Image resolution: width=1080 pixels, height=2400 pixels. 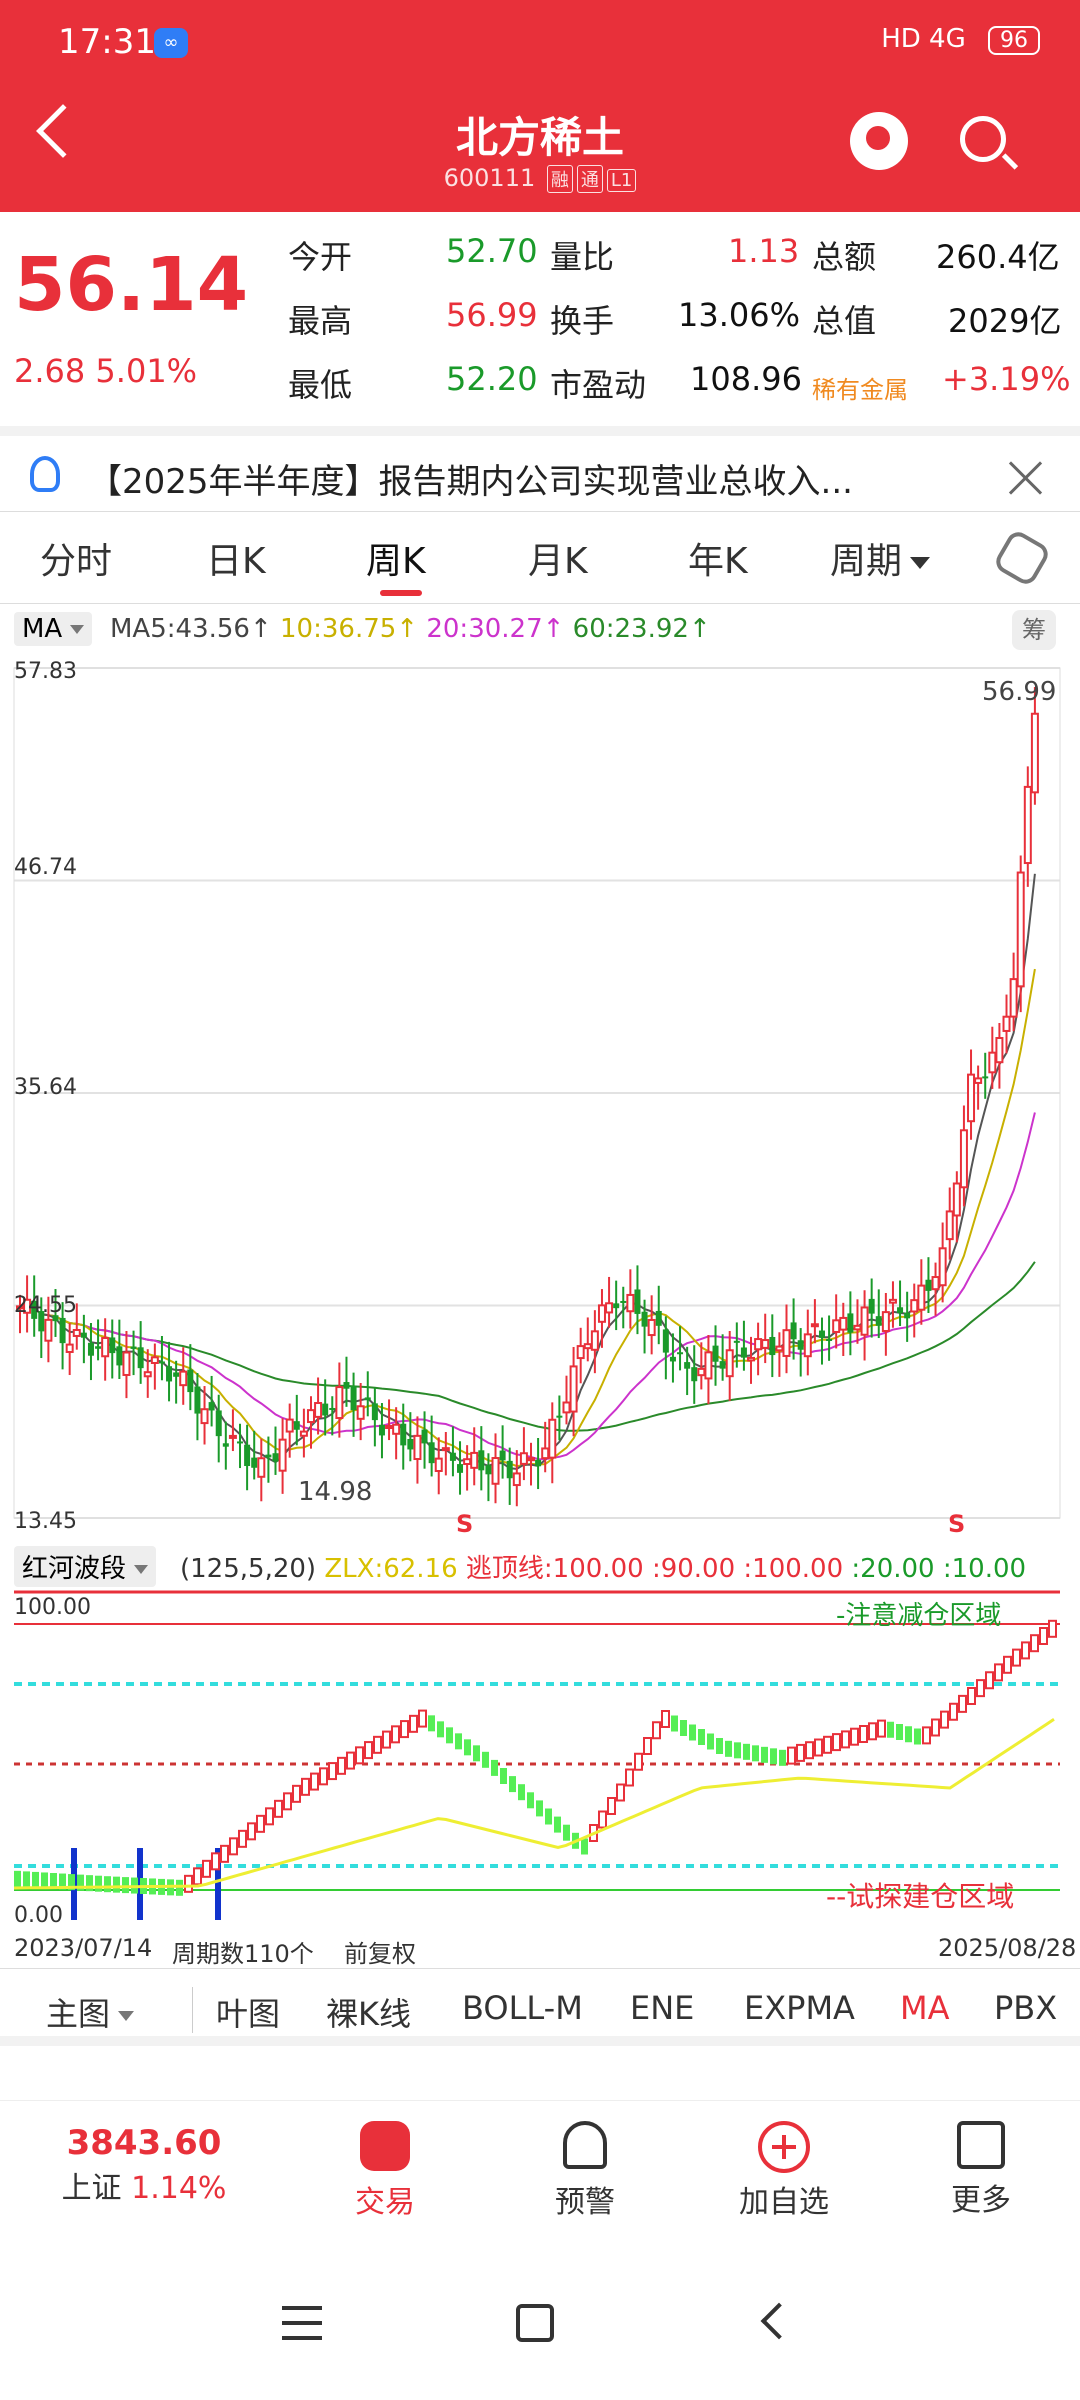 I want to click on ma-select: MA, so click(x=53, y=629).